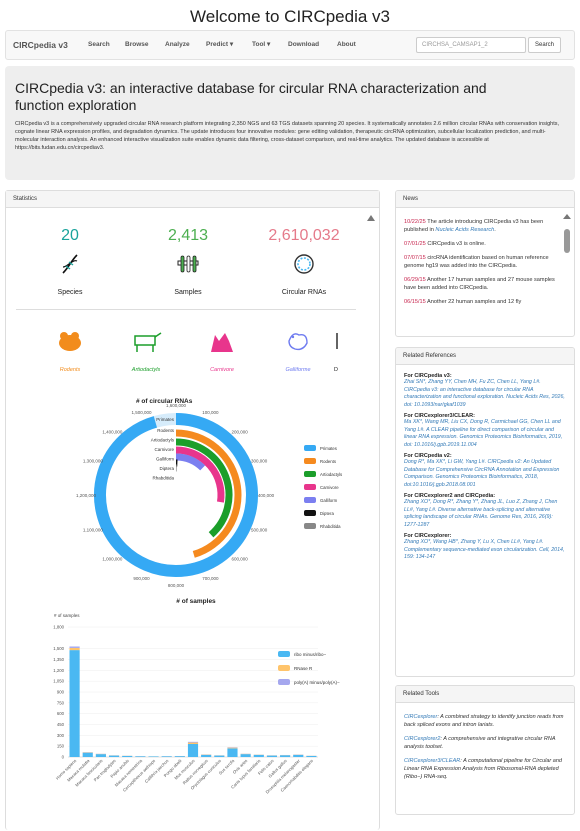  Describe the element at coordinates (165, 459) in the screenshot. I see `radial-category-label: Galliform` at that location.